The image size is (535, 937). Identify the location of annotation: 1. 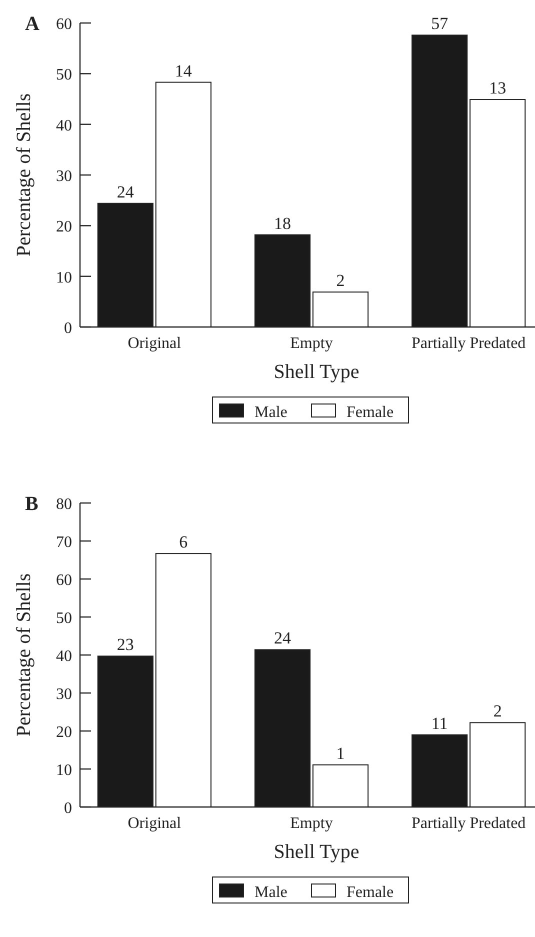
(340, 753).